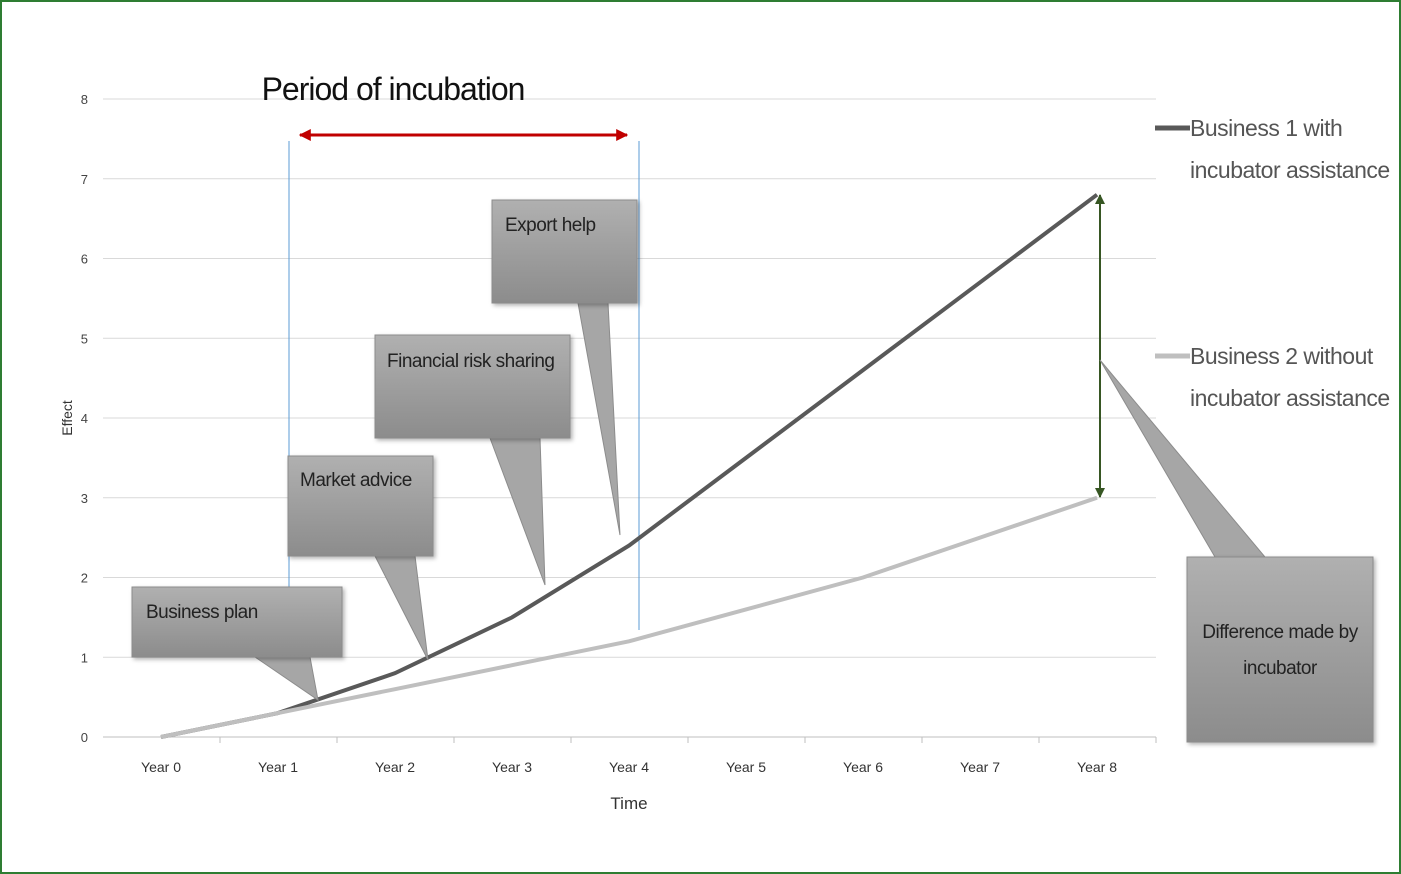 This screenshot has width=1401, height=874. What do you see at coordinates (84, 338) in the screenshot?
I see `y-tick-label: 5` at bounding box center [84, 338].